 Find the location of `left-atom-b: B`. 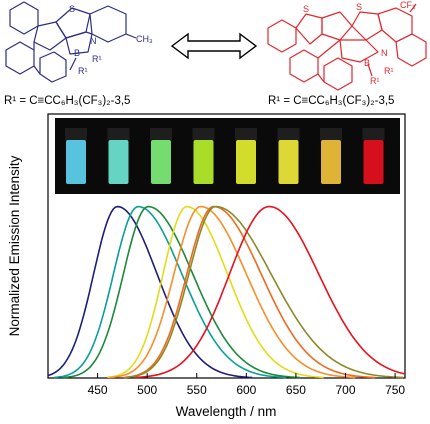

left-atom-b: B is located at coordinates (77, 53).